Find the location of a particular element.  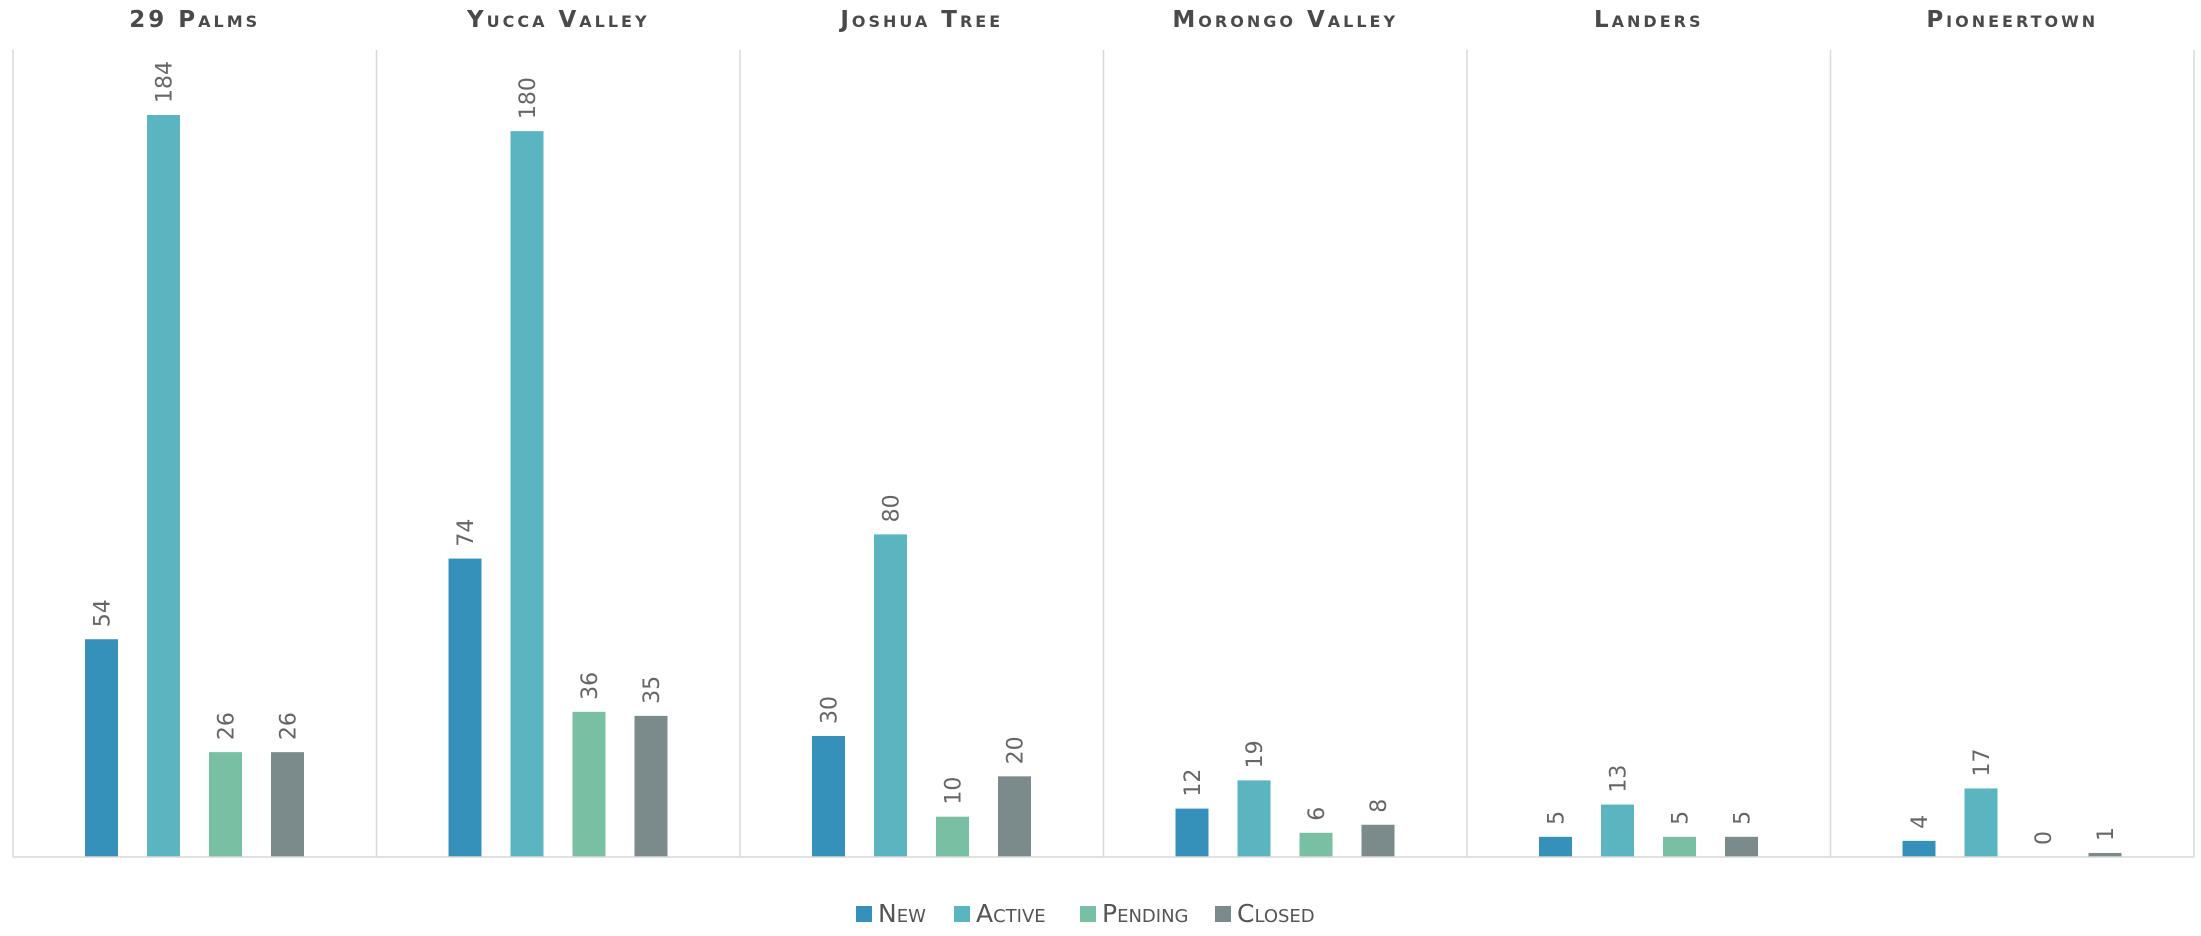

data-label: 4 is located at coordinates (1920, 822).